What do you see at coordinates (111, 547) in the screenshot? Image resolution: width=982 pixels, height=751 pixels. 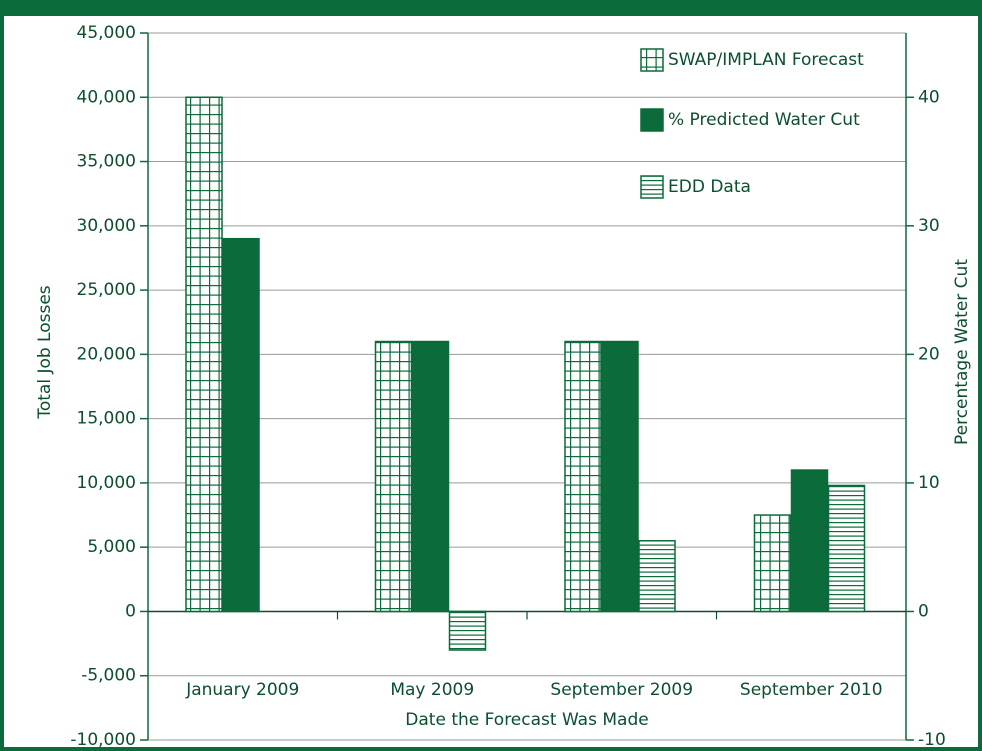 I see `y-tick-label: 5,000` at bounding box center [111, 547].